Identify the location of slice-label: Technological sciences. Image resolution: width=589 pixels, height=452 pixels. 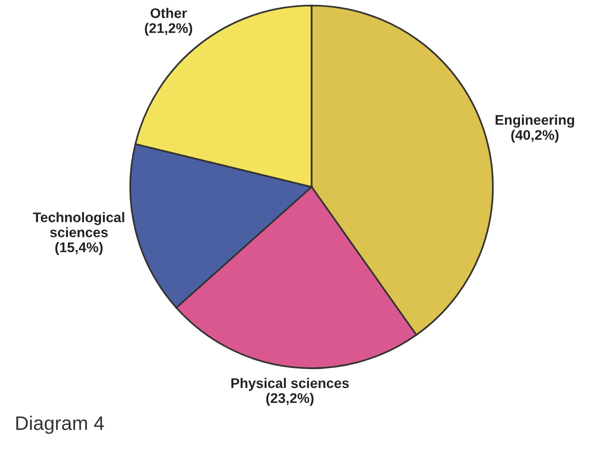
(78, 225).